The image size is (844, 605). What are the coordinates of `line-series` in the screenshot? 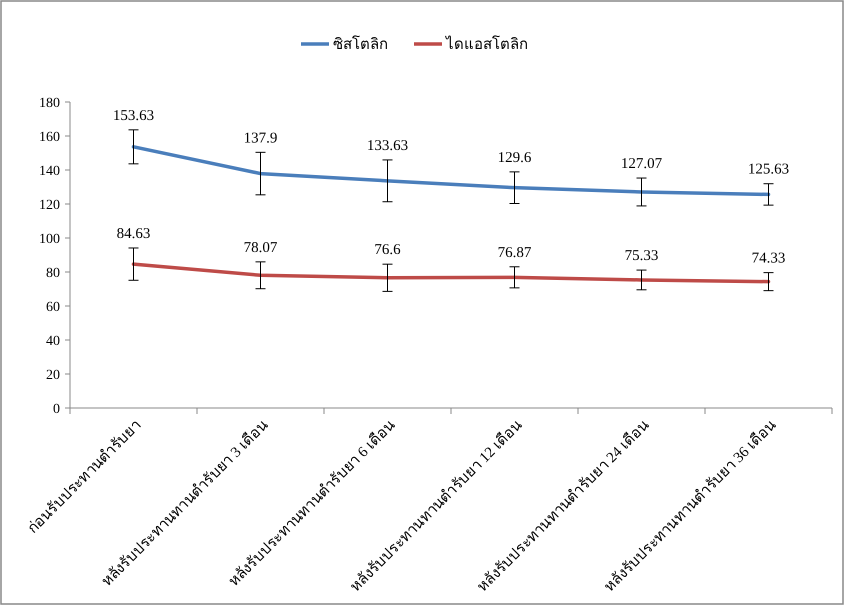 It's located at (451, 273).